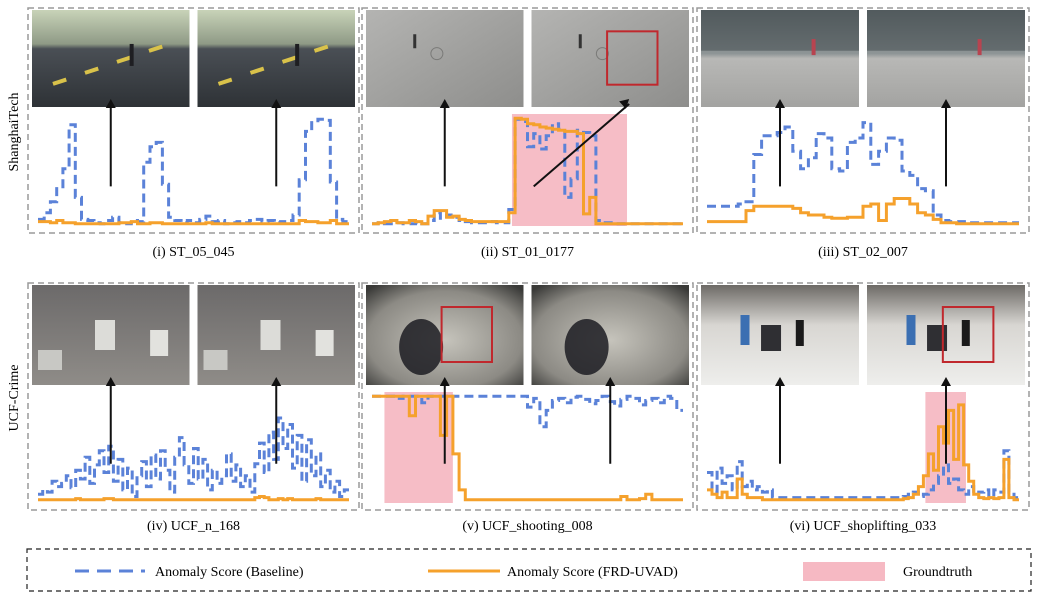  I want to click on panel-caption: (i) ST_05_045, so click(193, 252).